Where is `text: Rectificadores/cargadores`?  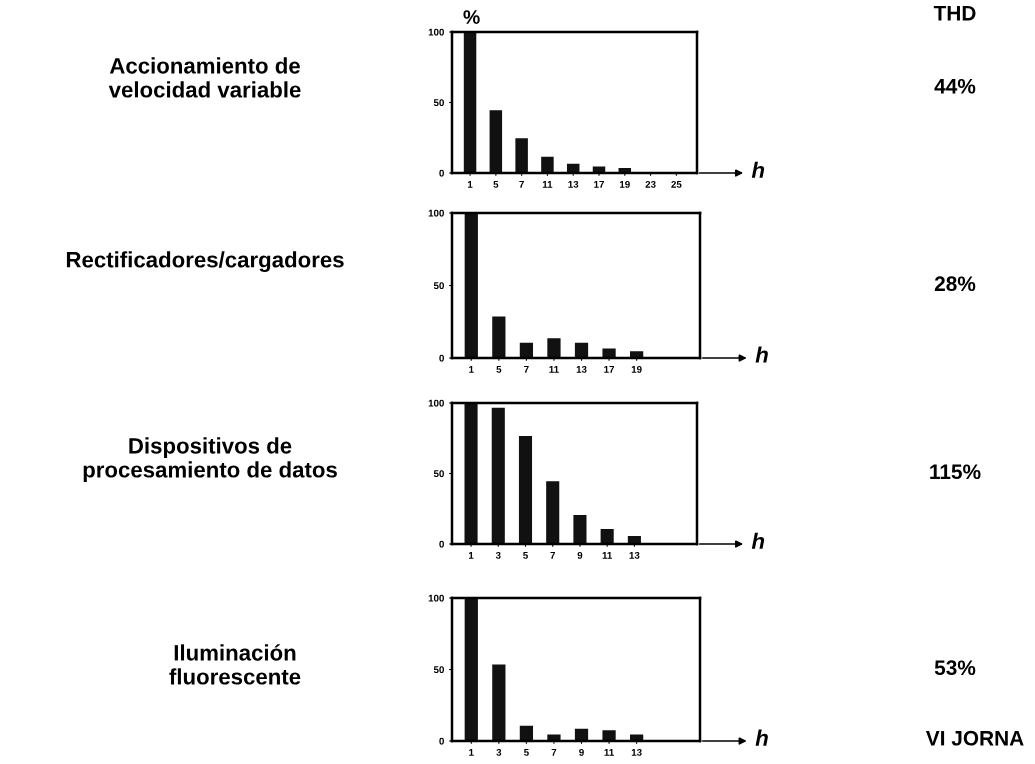 text: Rectificadores/cargadores is located at coordinates (205, 262).